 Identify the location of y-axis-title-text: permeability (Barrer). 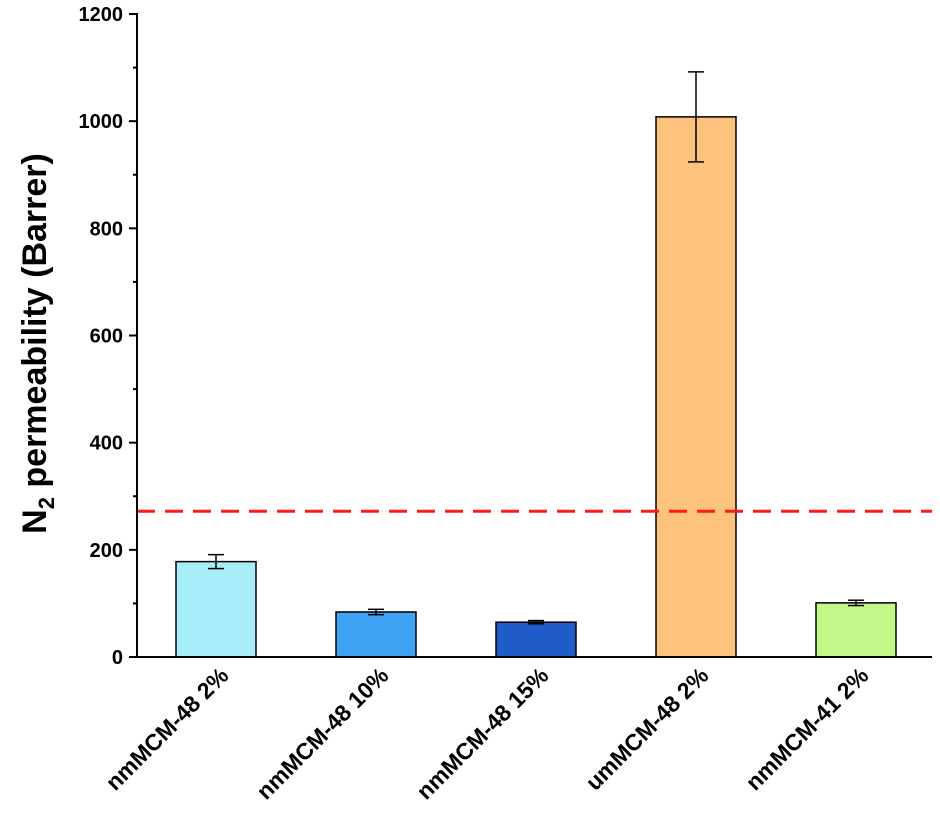
(35, 325).